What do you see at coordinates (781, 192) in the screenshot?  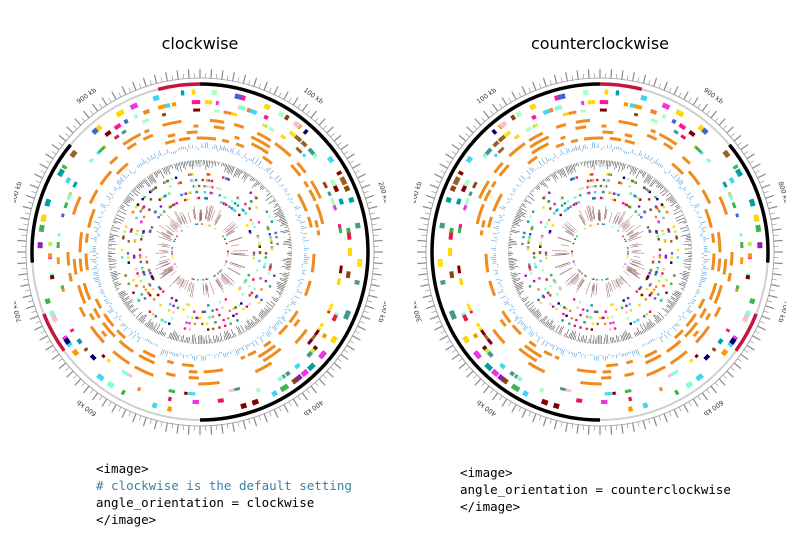 I see `tick-label: 800 kb` at bounding box center [781, 192].